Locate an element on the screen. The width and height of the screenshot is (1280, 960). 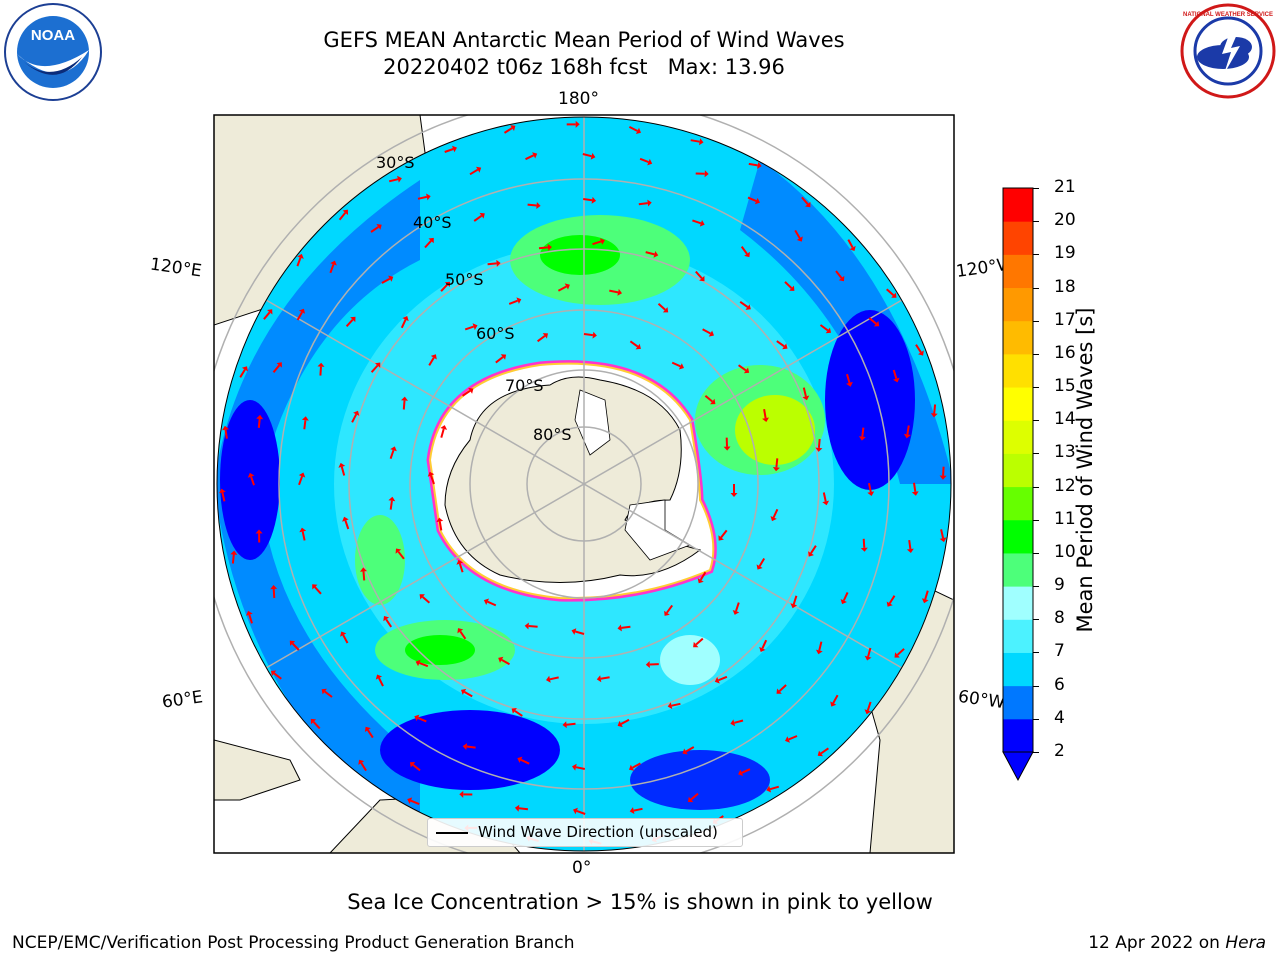
footer-date-text: 12 Apr 2022 on is located at coordinates (1154, 943).